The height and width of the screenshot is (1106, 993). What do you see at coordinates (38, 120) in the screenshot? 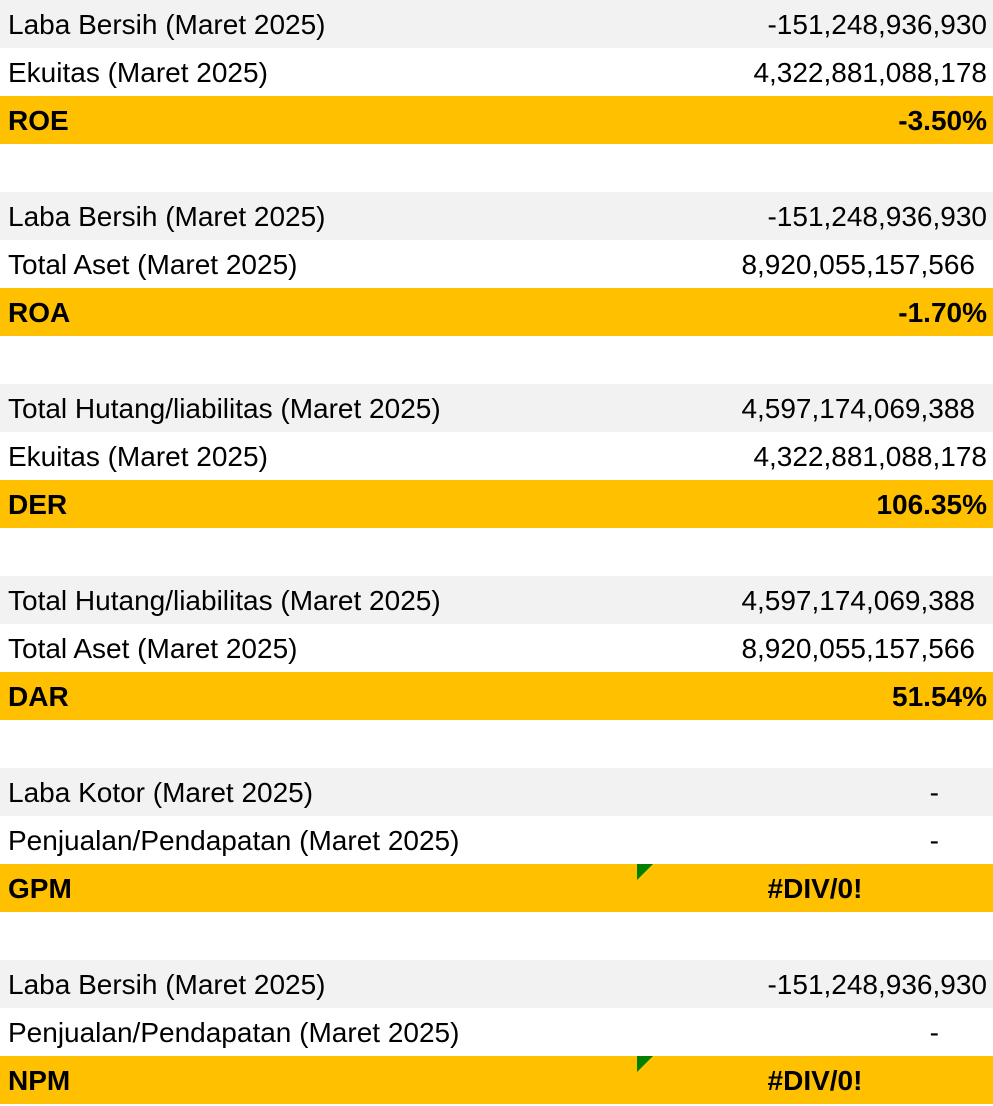
I see `cell-label: ROE` at bounding box center [38, 120].